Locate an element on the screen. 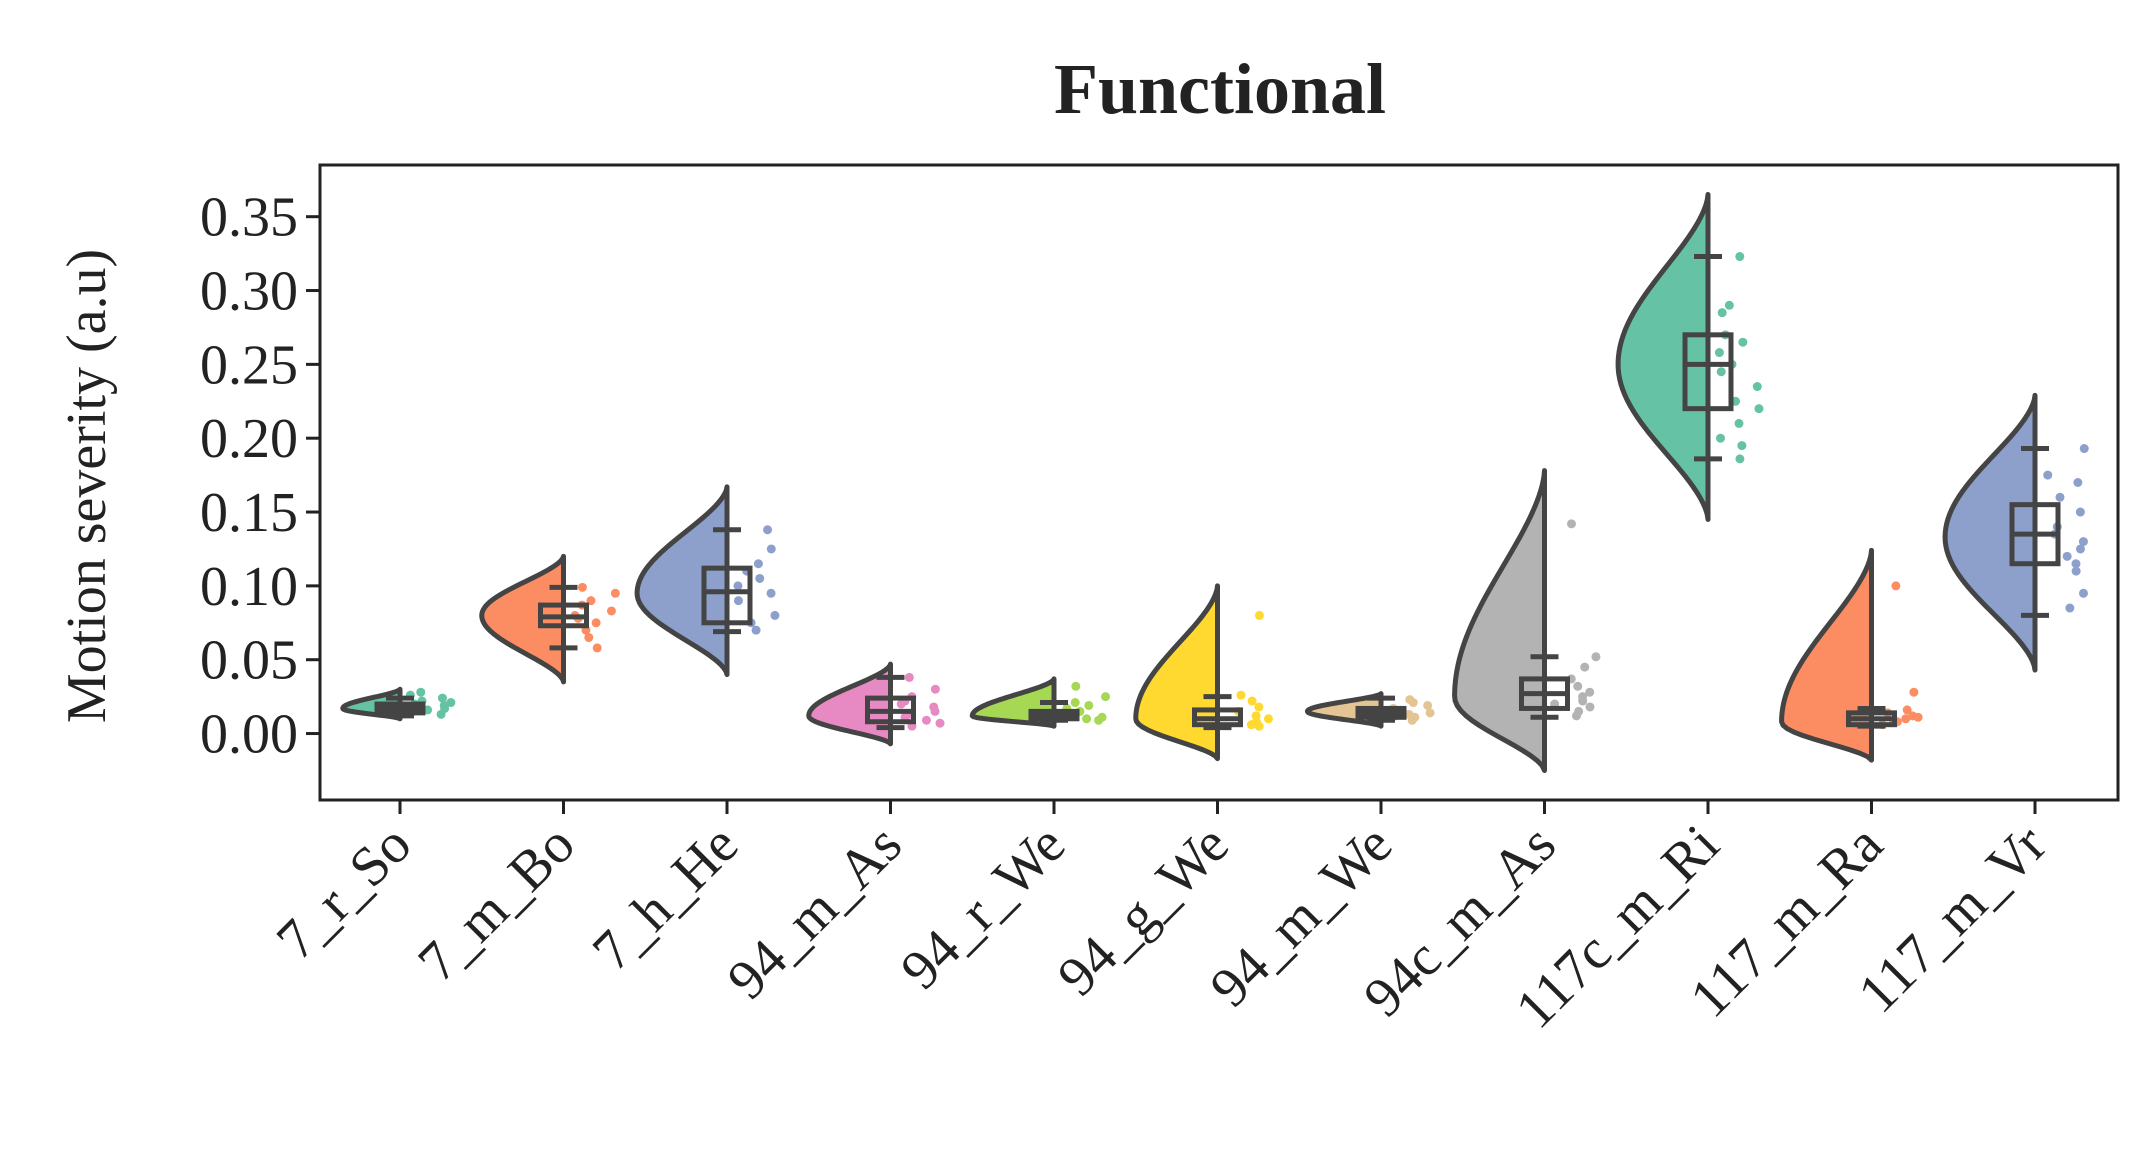 Image resolution: width=2153 pixels, height=1161 pixels. y-tick-label: 0.00 is located at coordinates (249, 735).